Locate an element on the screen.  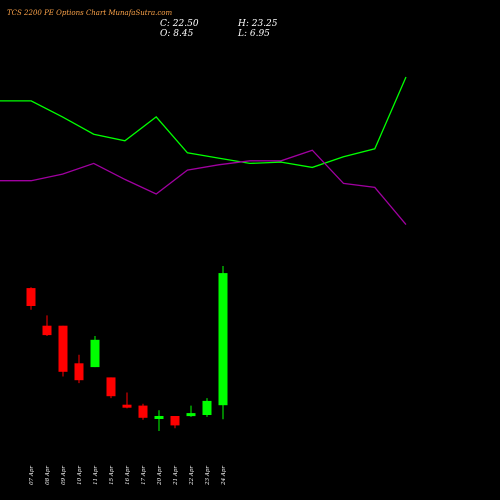
candle-11-apr is located at coordinates (95, 352).